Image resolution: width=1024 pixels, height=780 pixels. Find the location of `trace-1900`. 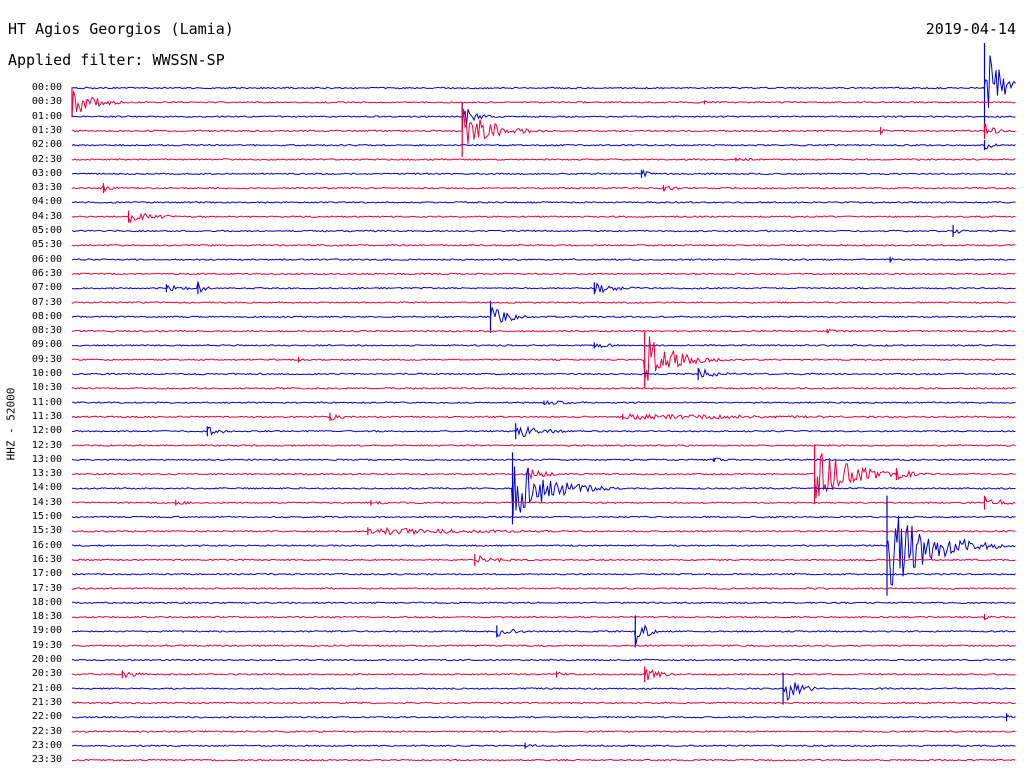

trace-1900 is located at coordinates (543, 634).